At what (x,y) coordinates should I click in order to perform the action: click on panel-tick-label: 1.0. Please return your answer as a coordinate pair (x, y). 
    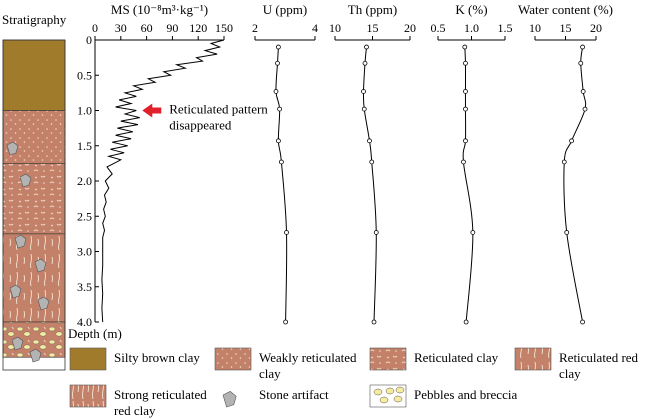
    Looking at the image, I should click on (471, 28).